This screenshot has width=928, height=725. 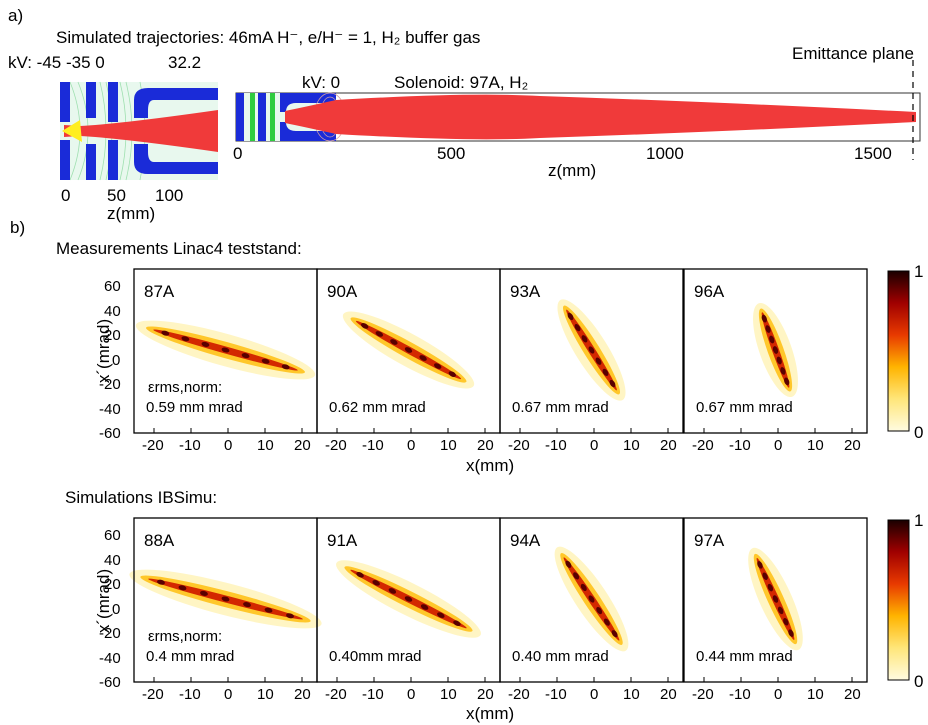 What do you see at coordinates (919, 271) in the screenshot?
I see `colorbar-top-max: 1` at bounding box center [919, 271].